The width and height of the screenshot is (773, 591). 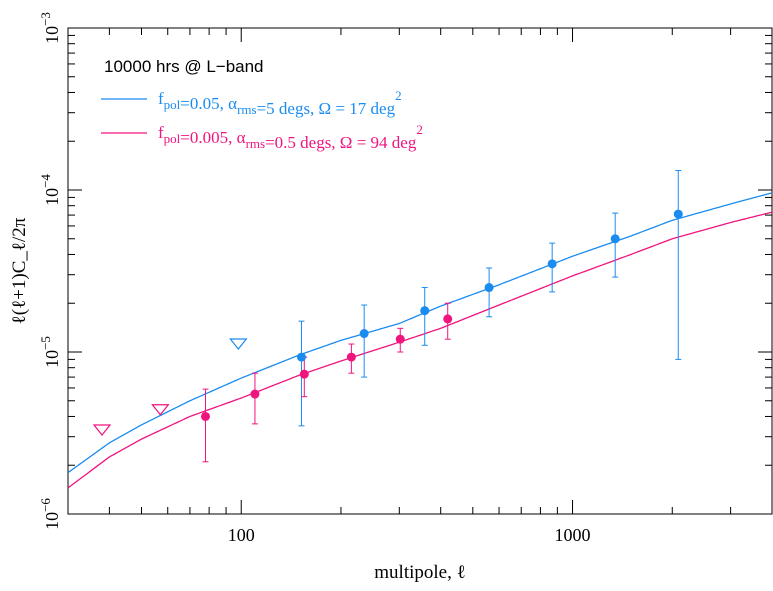 I want to click on annotation-text: 10000 hrs @ L−band, so click(x=184, y=66).